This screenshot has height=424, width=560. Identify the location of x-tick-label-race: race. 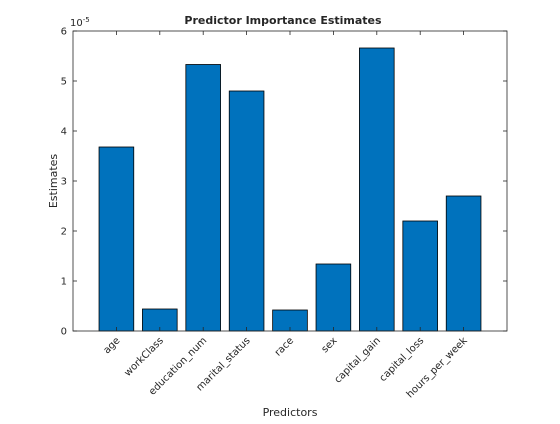
(284, 346).